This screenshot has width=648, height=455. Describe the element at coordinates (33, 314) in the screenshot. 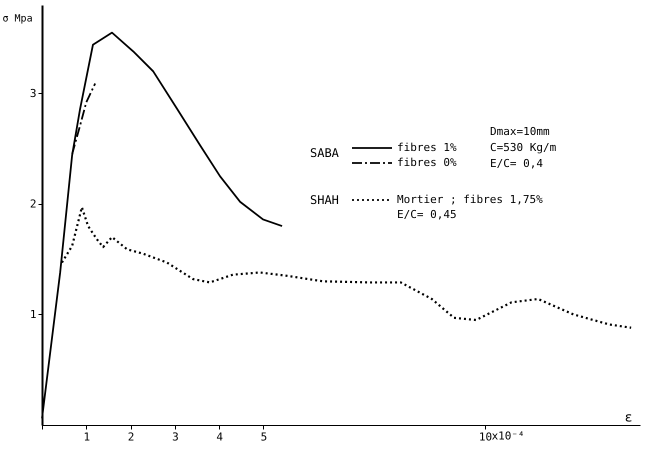

I see `y-tick-label: 1` at that location.